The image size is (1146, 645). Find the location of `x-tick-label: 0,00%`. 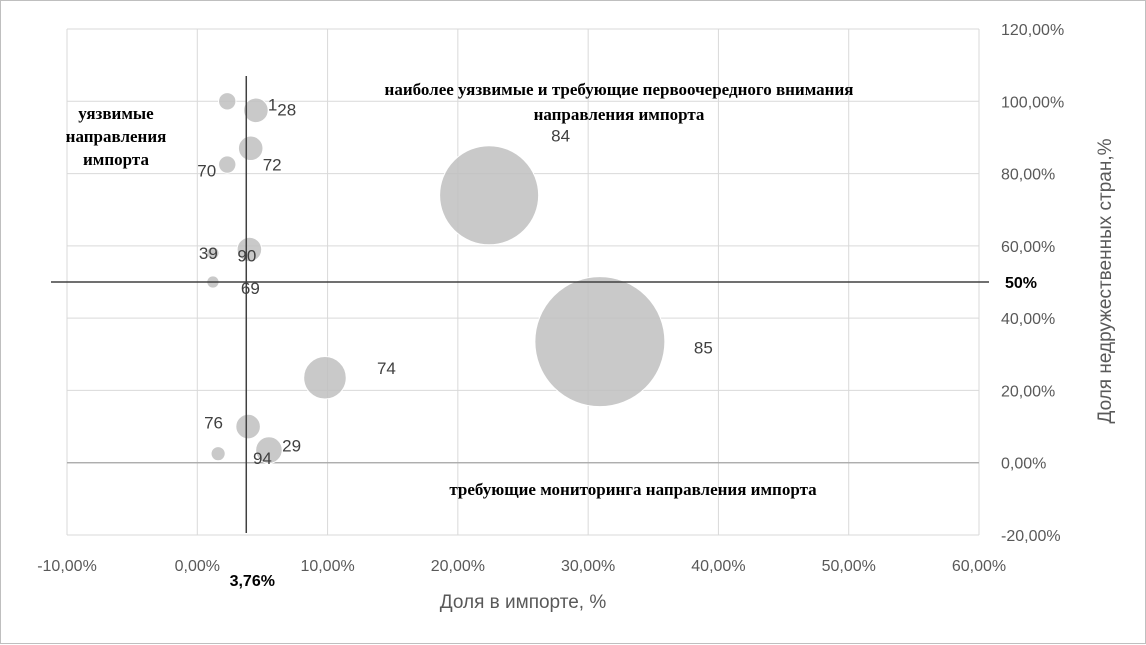

x-tick-label: 0,00% is located at coordinates (197, 566).